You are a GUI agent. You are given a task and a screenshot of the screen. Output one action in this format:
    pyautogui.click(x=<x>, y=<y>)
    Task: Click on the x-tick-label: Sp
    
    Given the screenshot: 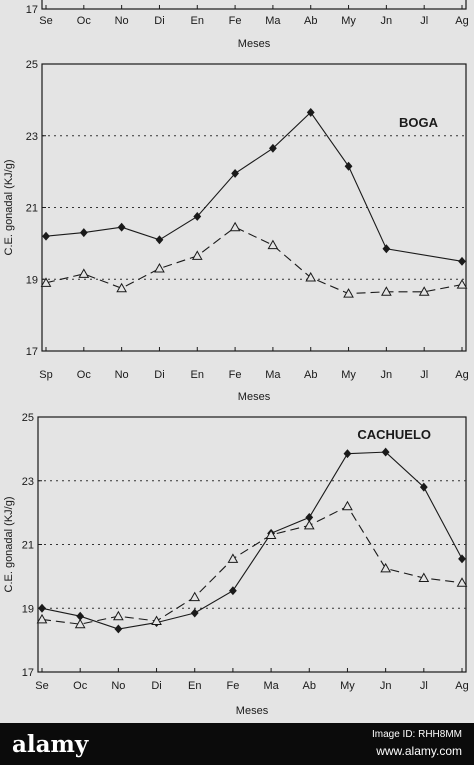 What is the action you would take?
    pyautogui.click(x=45, y=375)
    